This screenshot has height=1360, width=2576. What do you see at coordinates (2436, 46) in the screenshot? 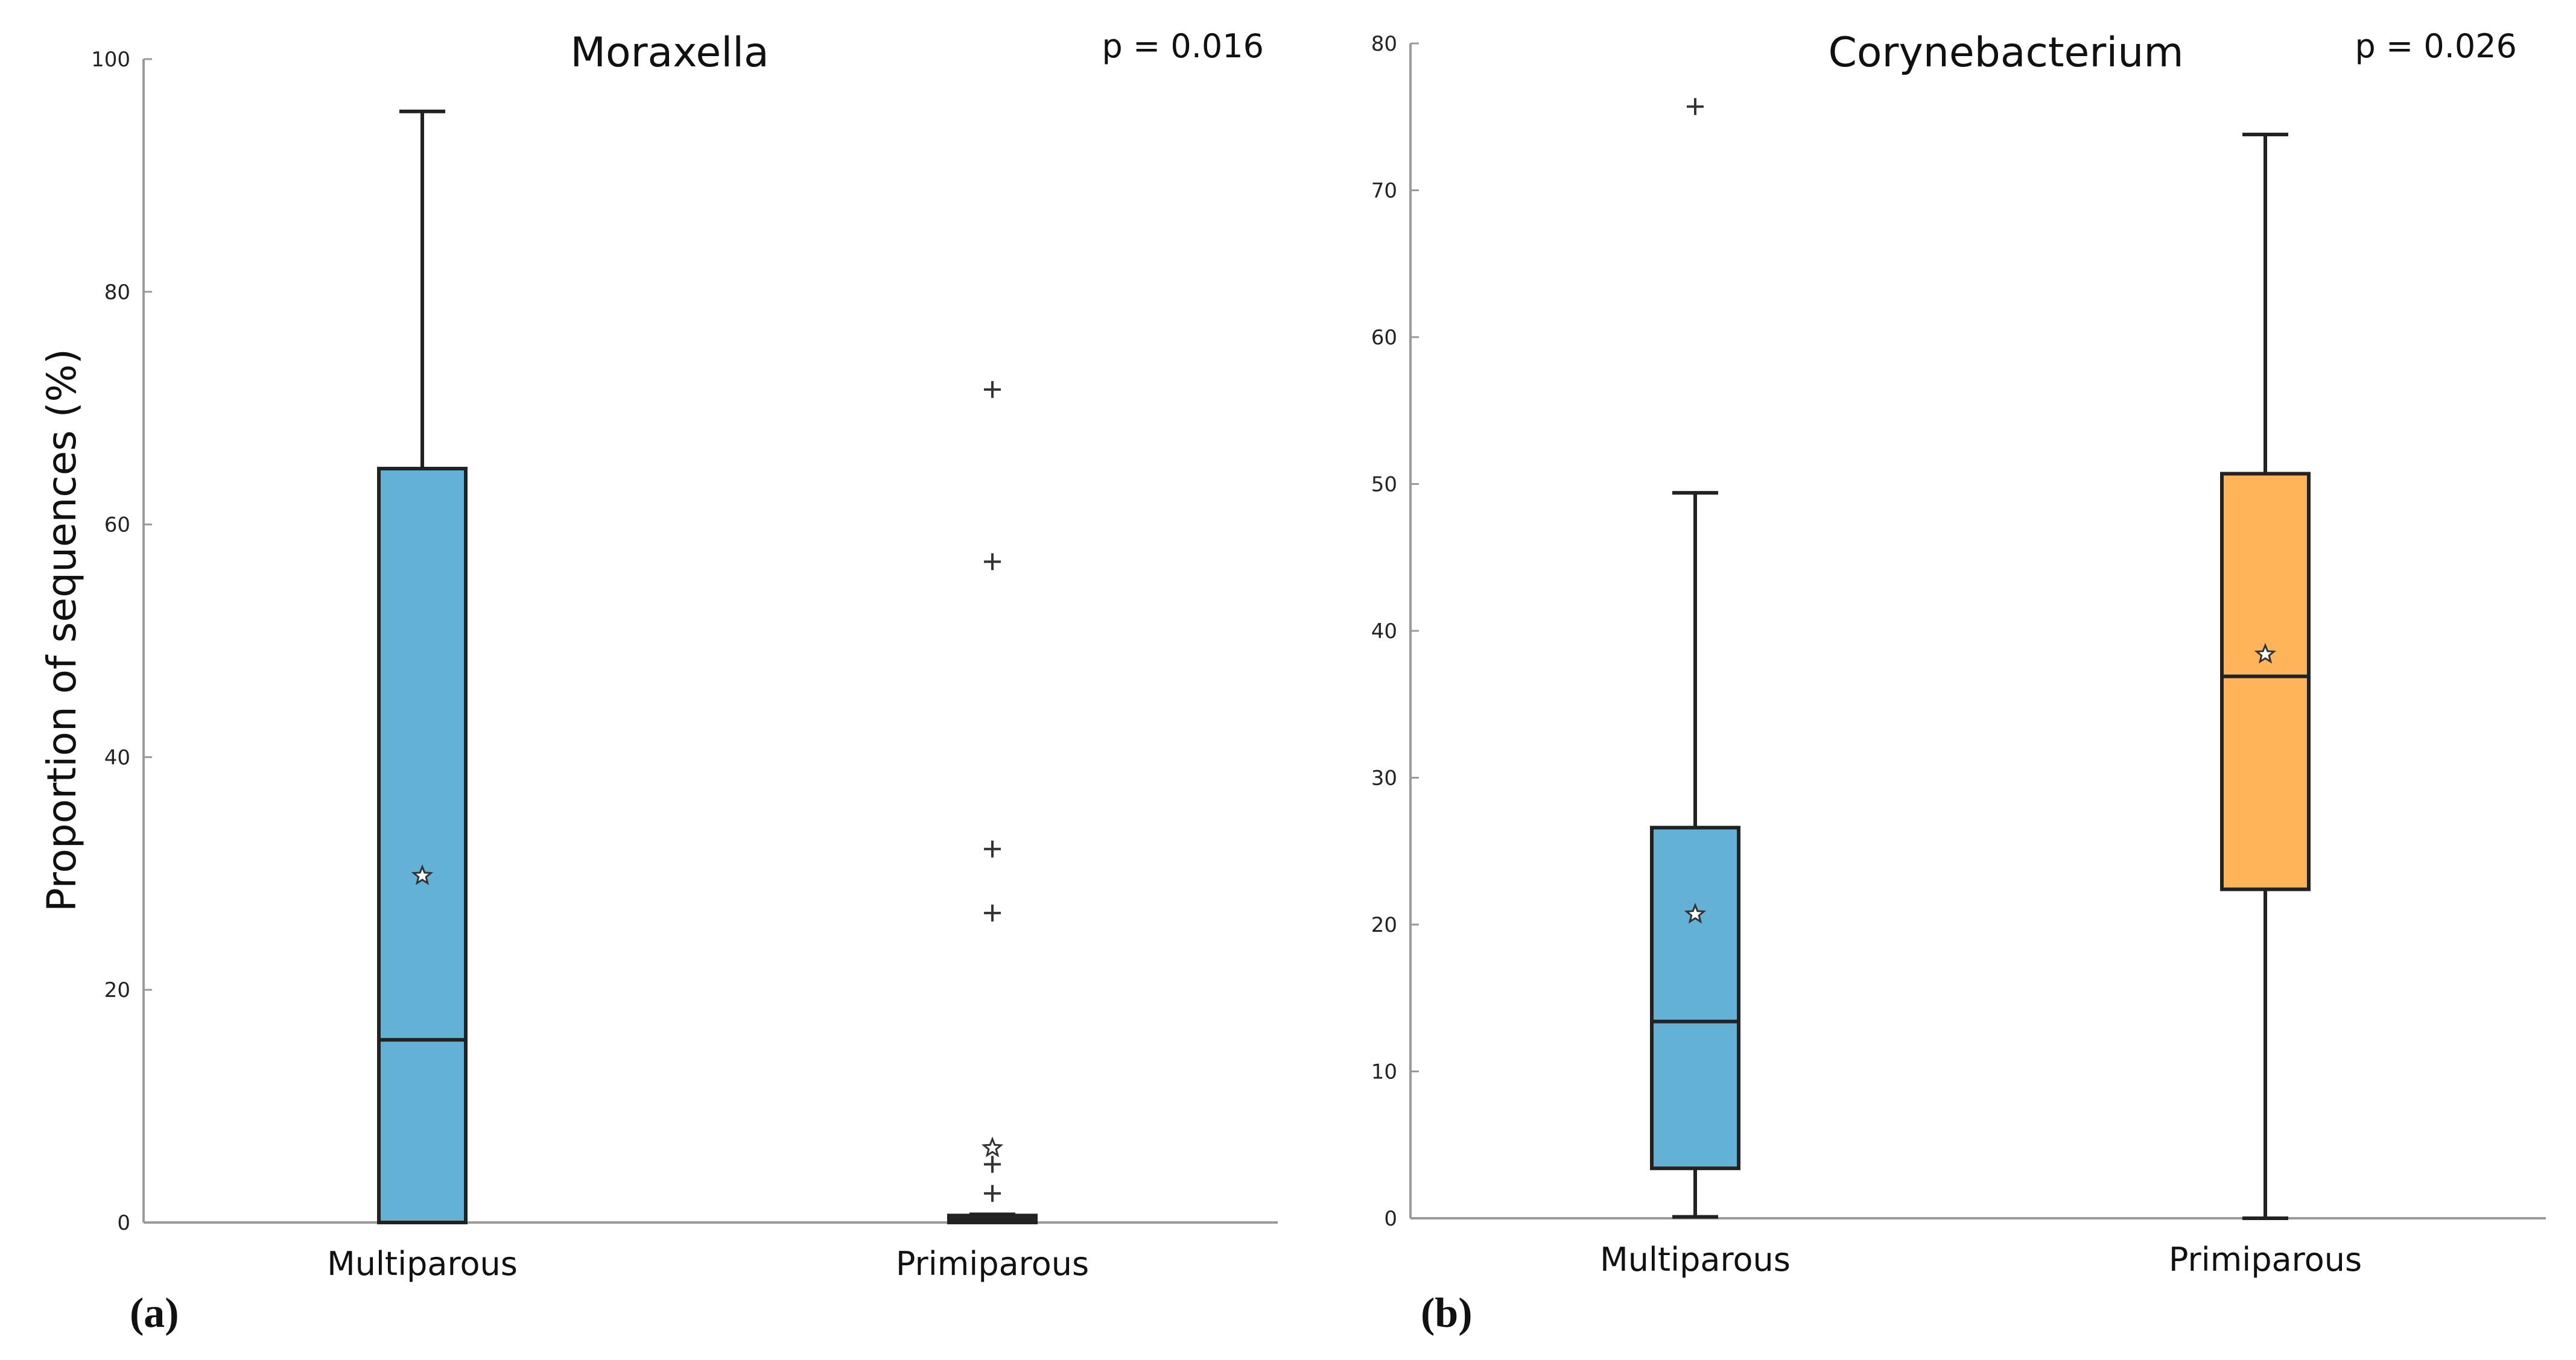
I see `p-value-label: p = 0.026` at bounding box center [2436, 46].